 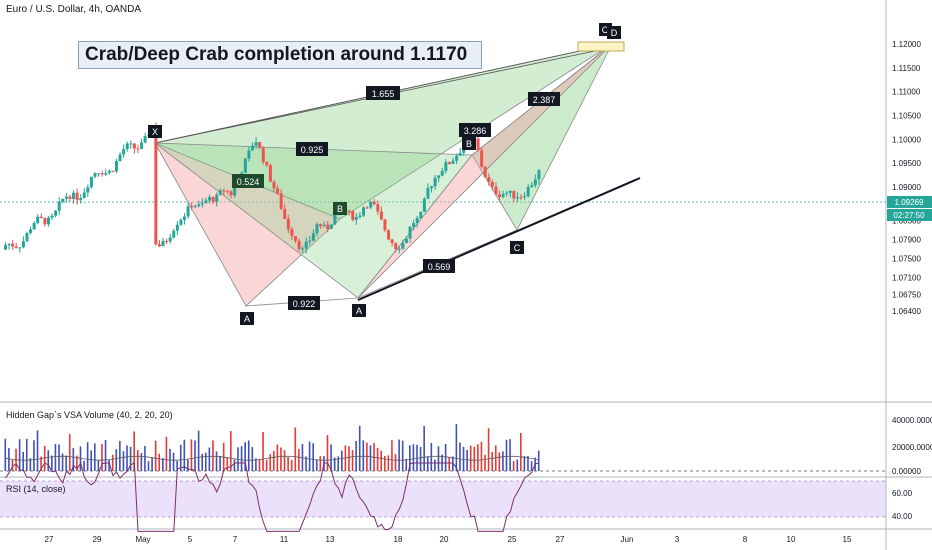 What do you see at coordinates (74, 9) in the screenshot?
I see `symbol-title: Euro / U.S. Dollar, 4h, OANDA` at bounding box center [74, 9].